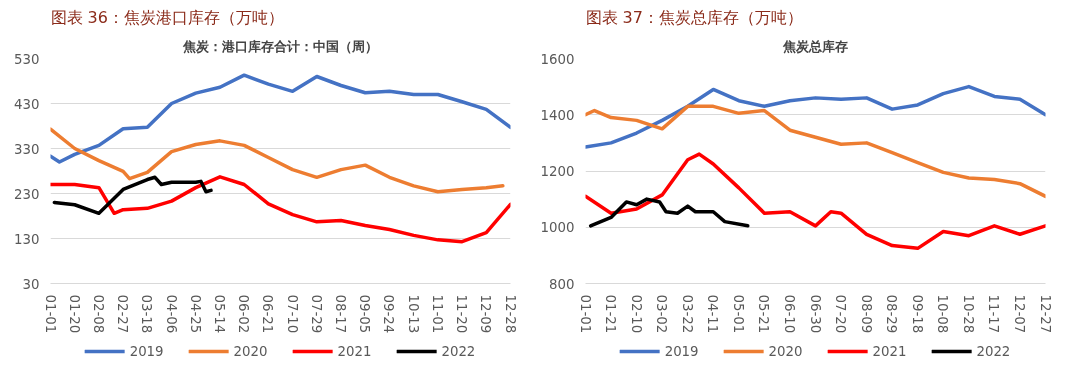 The height and width of the screenshot is (376, 1080). What do you see at coordinates (1045, 314) in the screenshot?
I see `x-tick-label: 12-27` at bounding box center [1045, 314].